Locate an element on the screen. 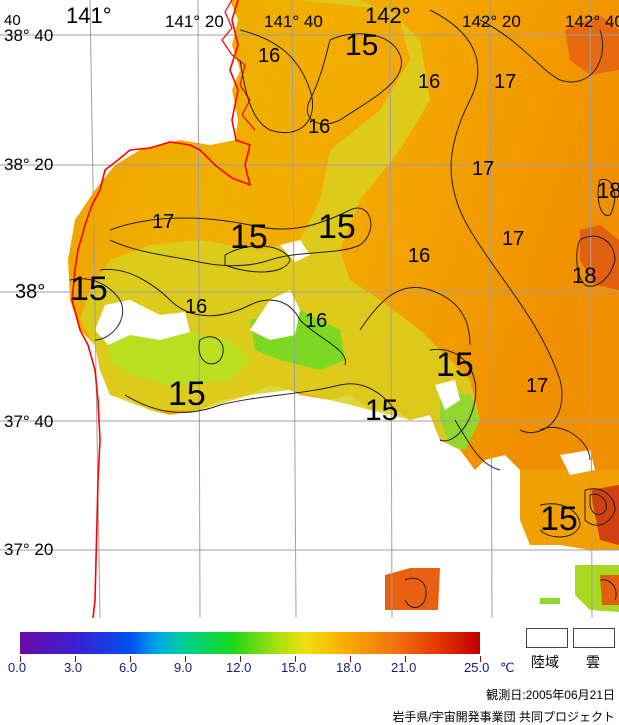 Image resolution: width=619 pixels, height=725 pixels. sea-patch-tiny is located at coordinates (550, 601).